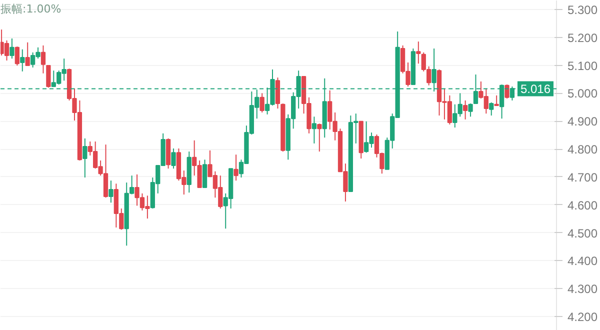 The height and width of the screenshot is (330, 600). What do you see at coordinates (583, 317) in the screenshot?
I see `y-tick-label: 4.200` at bounding box center [583, 317].